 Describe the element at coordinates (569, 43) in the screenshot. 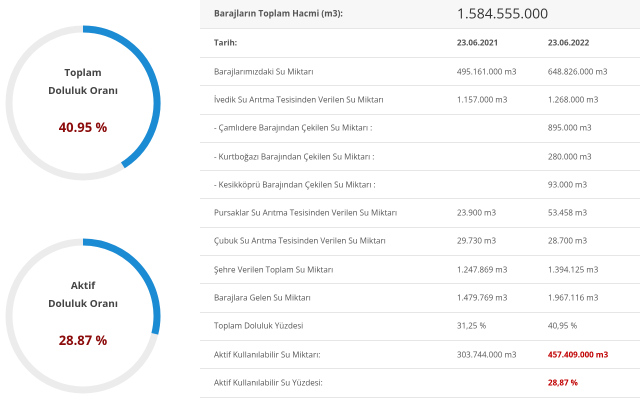

I see `cell: 23.06.2022` at that location.